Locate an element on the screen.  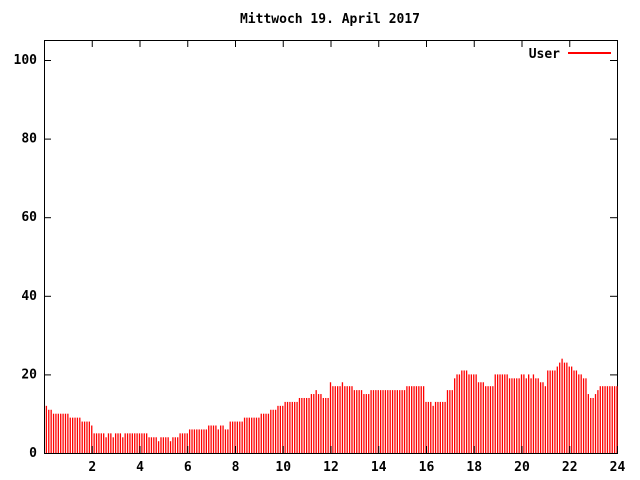
y-tick-label: 40 is located at coordinates (29, 296).